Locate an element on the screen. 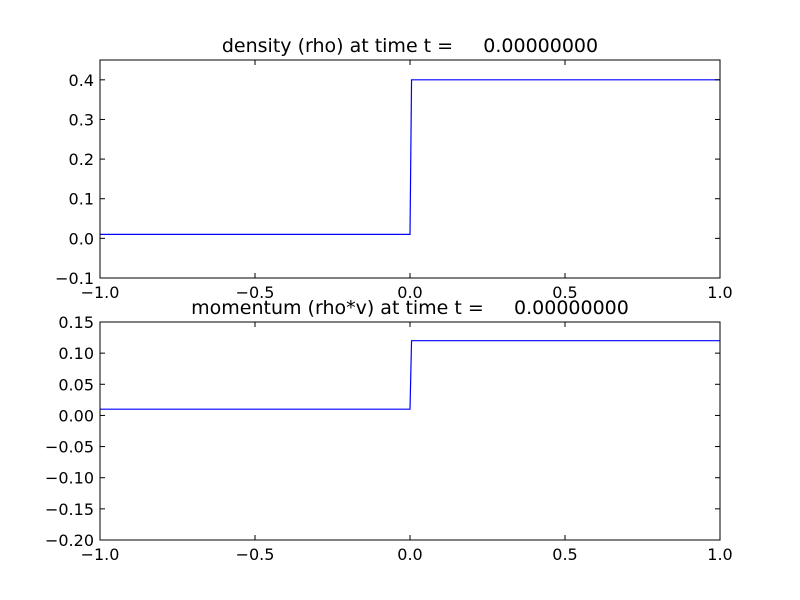 The height and width of the screenshot is (600, 800). chart-title: density (rho) at time t = 0.00000000 is located at coordinates (410, 46).